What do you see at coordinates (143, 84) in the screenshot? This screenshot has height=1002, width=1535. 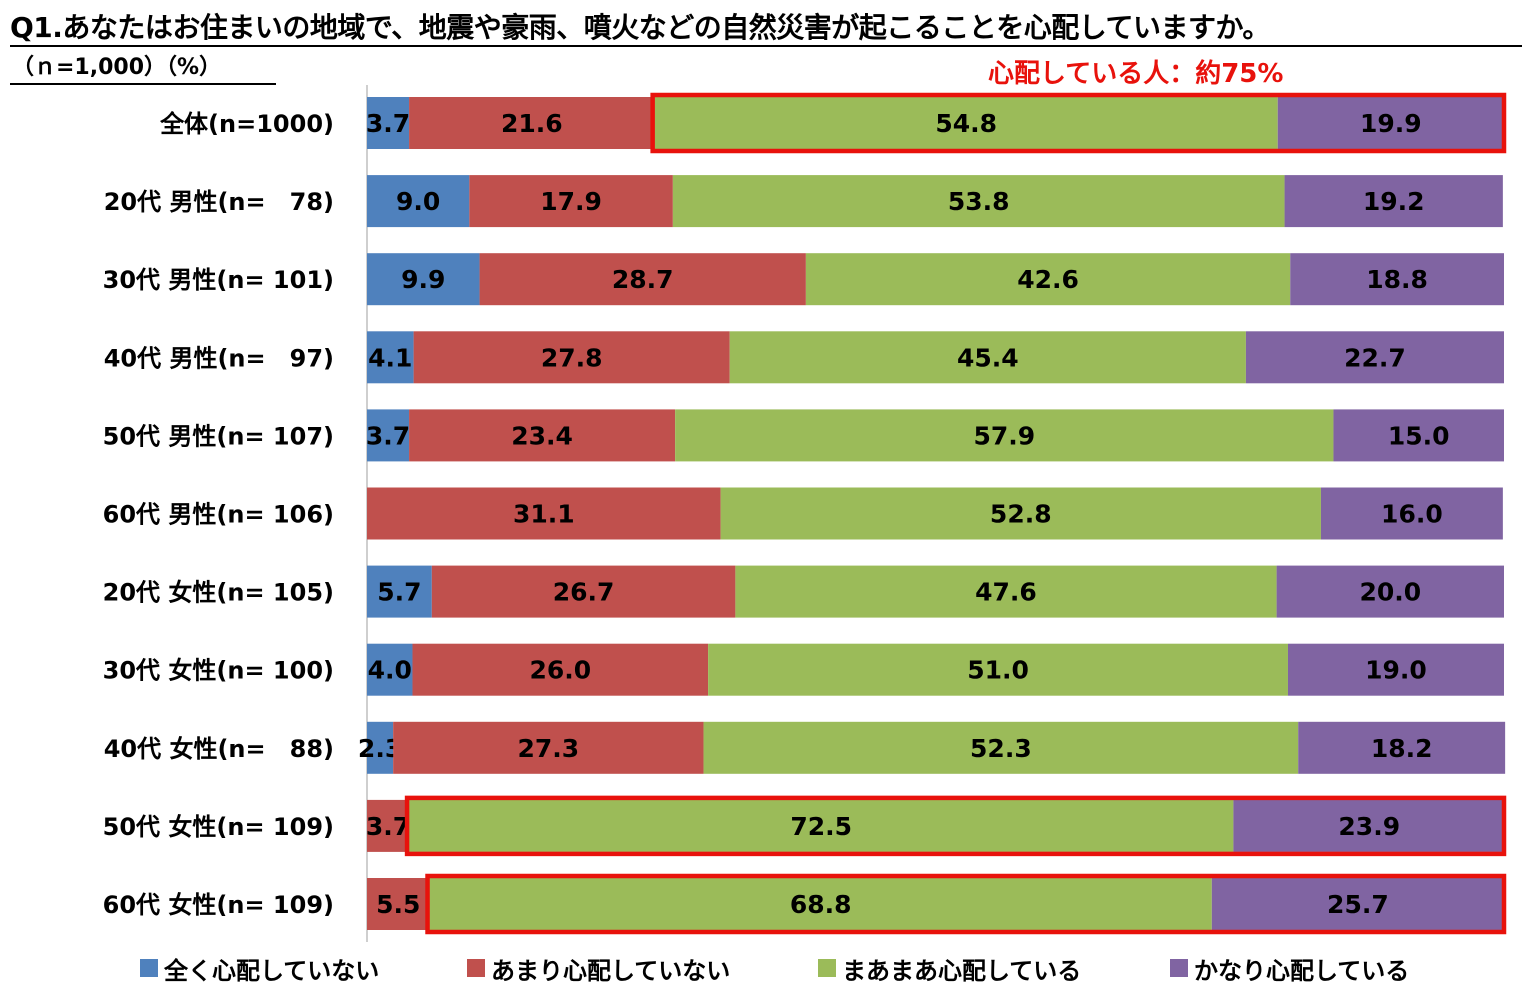 I see `subtitle-underline` at bounding box center [143, 84].